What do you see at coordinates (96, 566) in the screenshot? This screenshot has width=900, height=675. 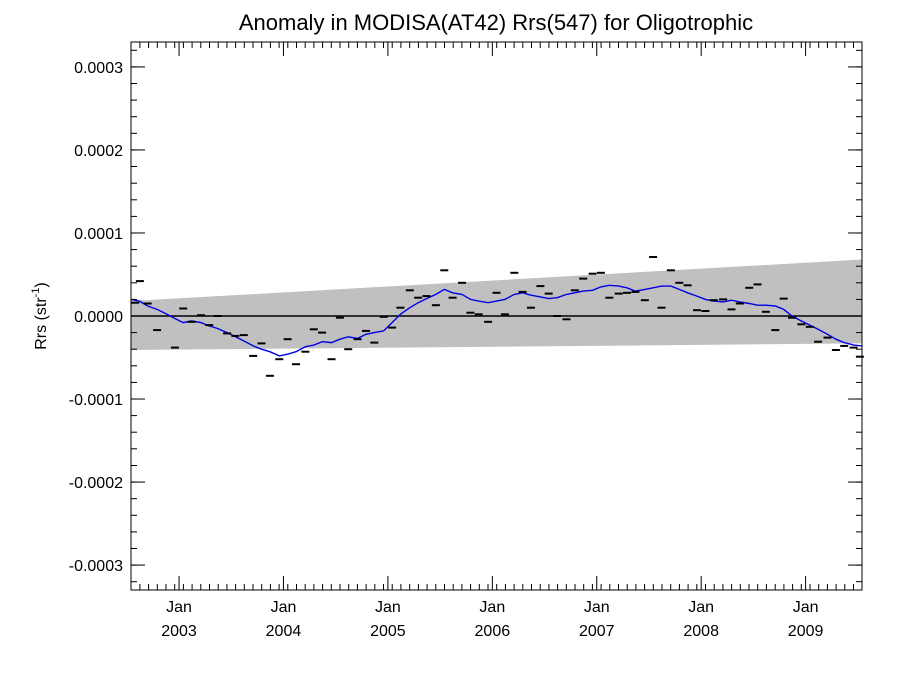 I see `y-tick-label: -0.0003` at bounding box center [96, 566].